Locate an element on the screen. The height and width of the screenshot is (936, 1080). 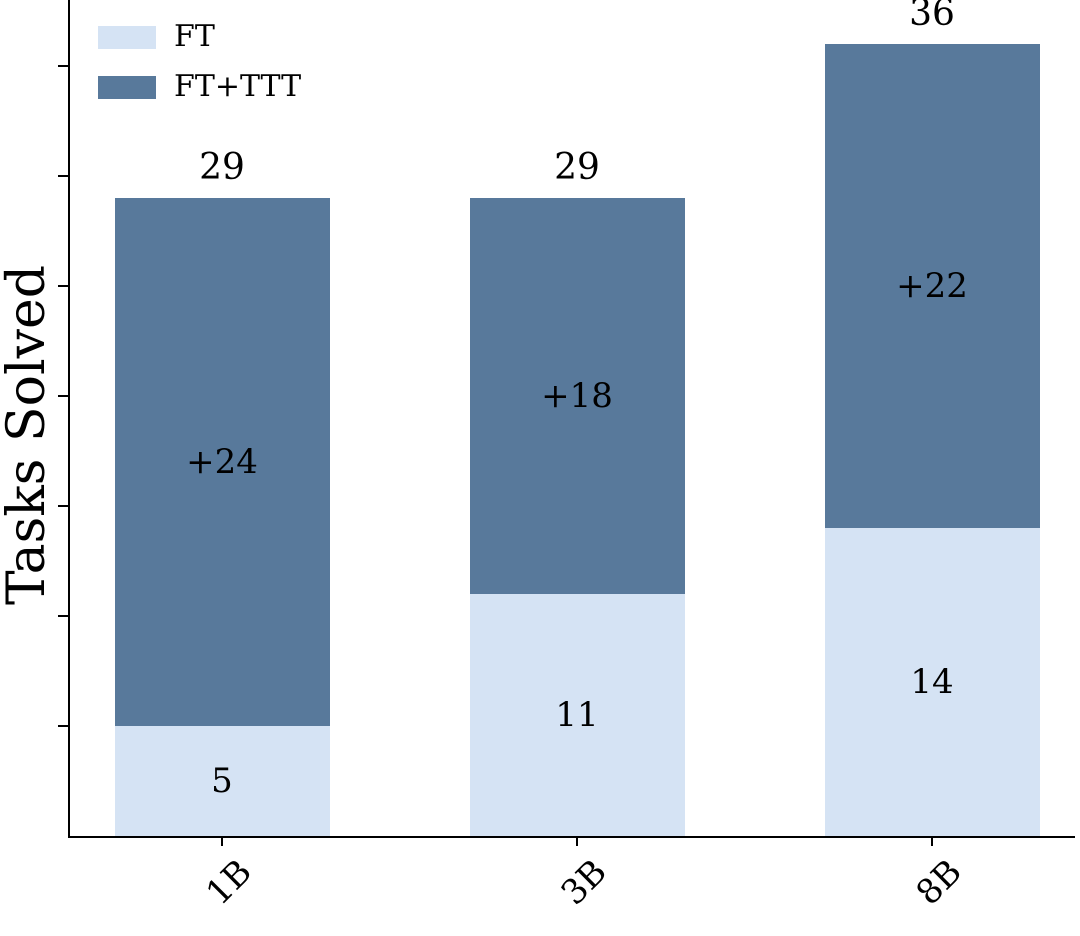
bar-segment-ft-ttt: +24 is located at coordinates (222, 462).